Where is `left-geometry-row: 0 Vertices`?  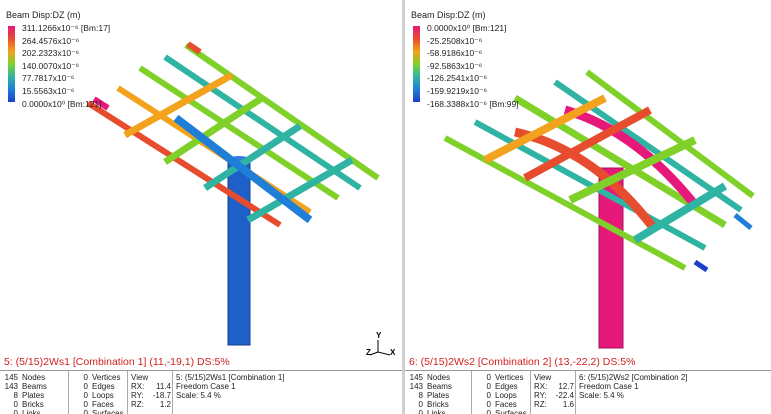
left-geometry-row: 0 Vertices is located at coordinates (98, 377).